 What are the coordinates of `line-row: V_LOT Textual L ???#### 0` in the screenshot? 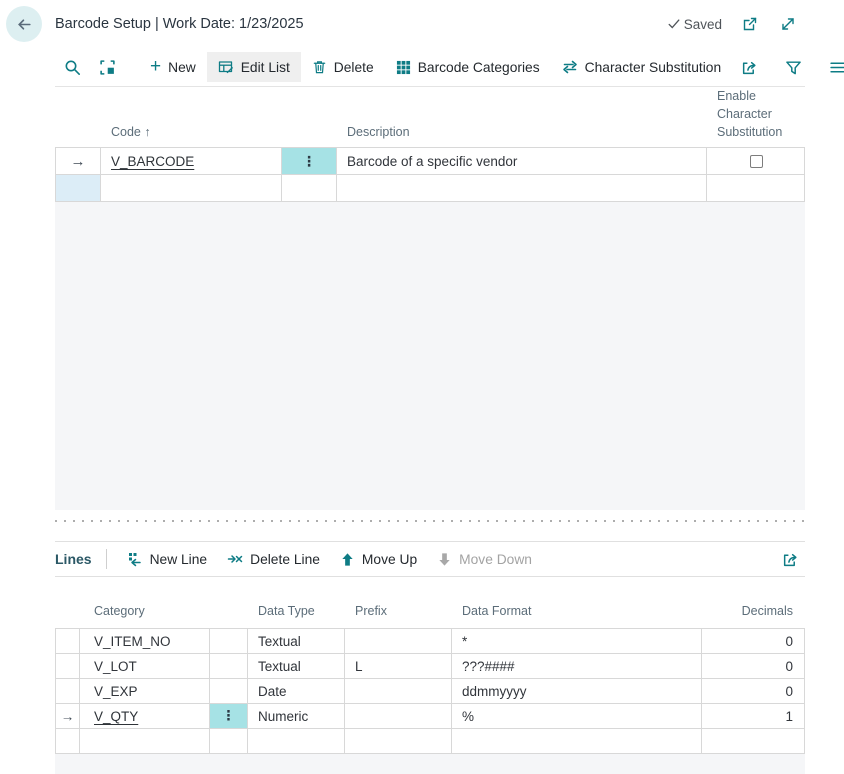 It's located at (430, 666).